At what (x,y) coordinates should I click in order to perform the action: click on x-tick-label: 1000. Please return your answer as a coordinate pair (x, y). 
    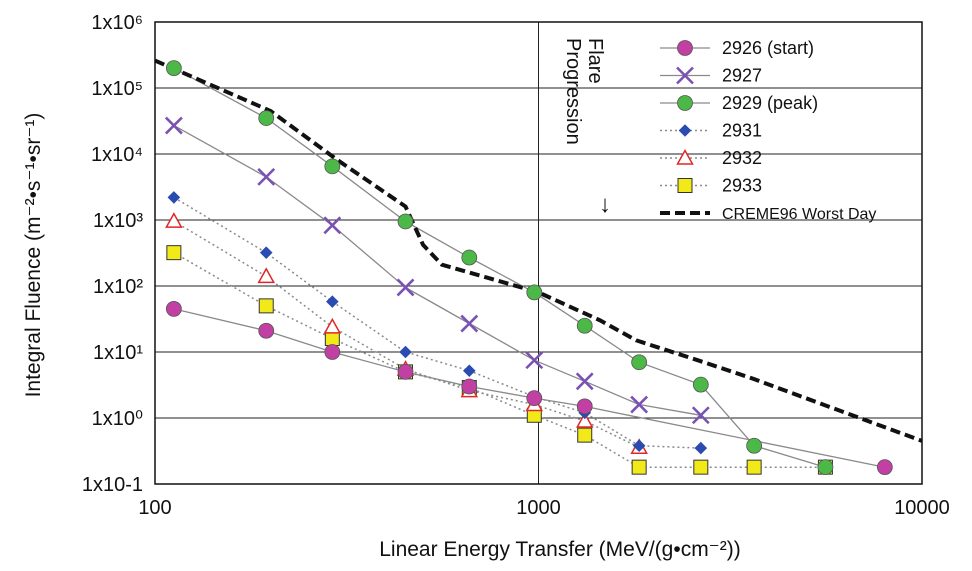
    Looking at the image, I should click on (538, 508).